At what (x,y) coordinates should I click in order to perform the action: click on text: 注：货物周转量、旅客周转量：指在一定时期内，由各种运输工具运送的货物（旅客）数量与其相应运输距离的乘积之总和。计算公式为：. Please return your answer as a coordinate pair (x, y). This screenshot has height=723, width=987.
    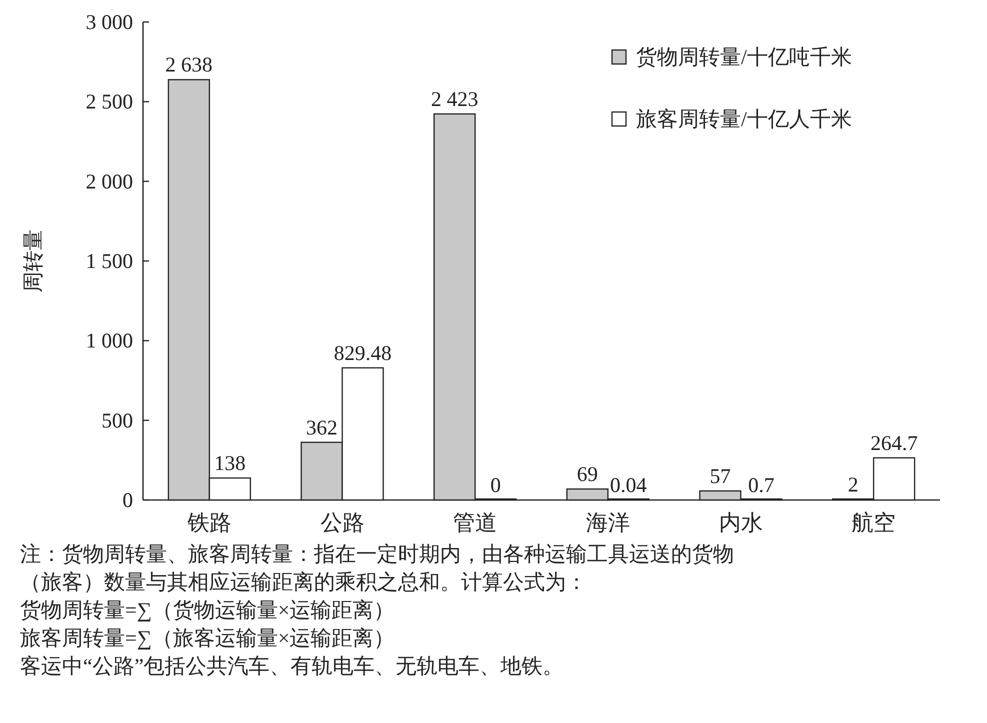
    Looking at the image, I should click on (377, 568).